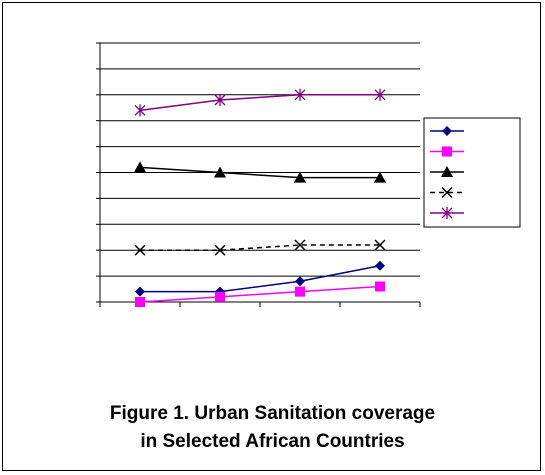 Image resolution: width=545 pixels, height=475 pixels. Describe the element at coordinates (272, 413) in the screenshot. I see `caption-line-1: Figure 1. Urban Sanitation coverage` at that location.